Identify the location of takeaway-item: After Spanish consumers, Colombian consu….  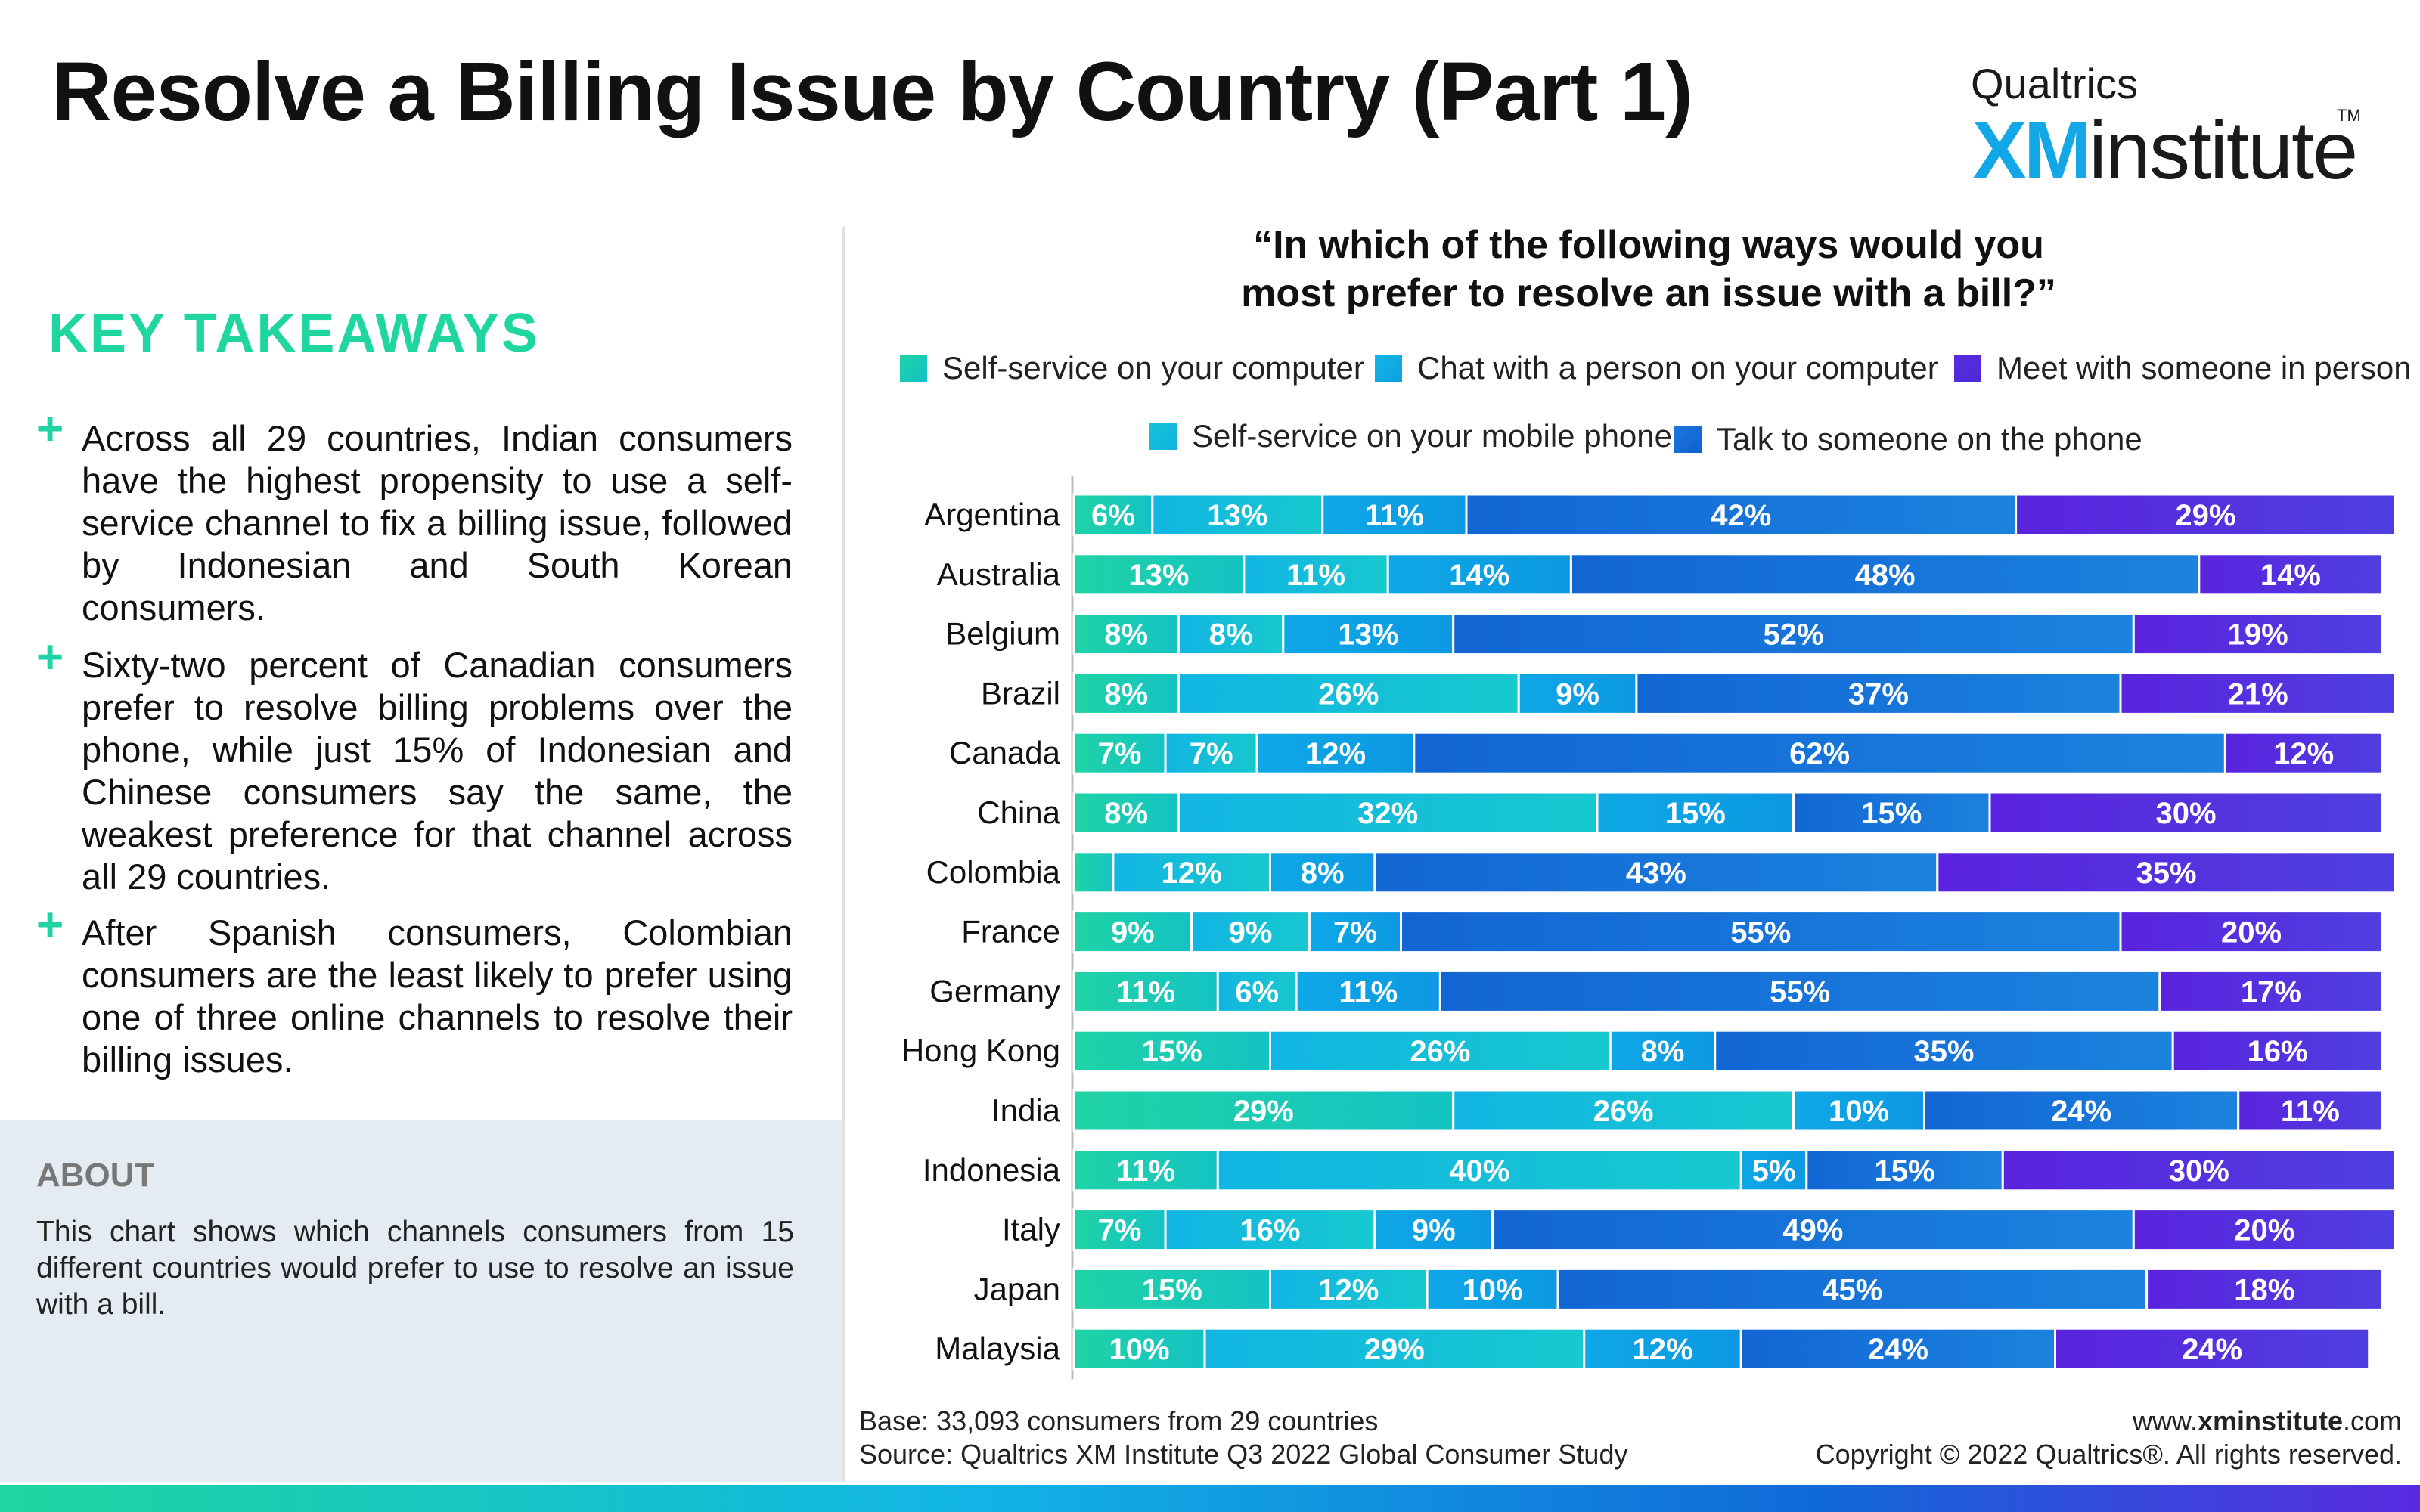
(437, 996).